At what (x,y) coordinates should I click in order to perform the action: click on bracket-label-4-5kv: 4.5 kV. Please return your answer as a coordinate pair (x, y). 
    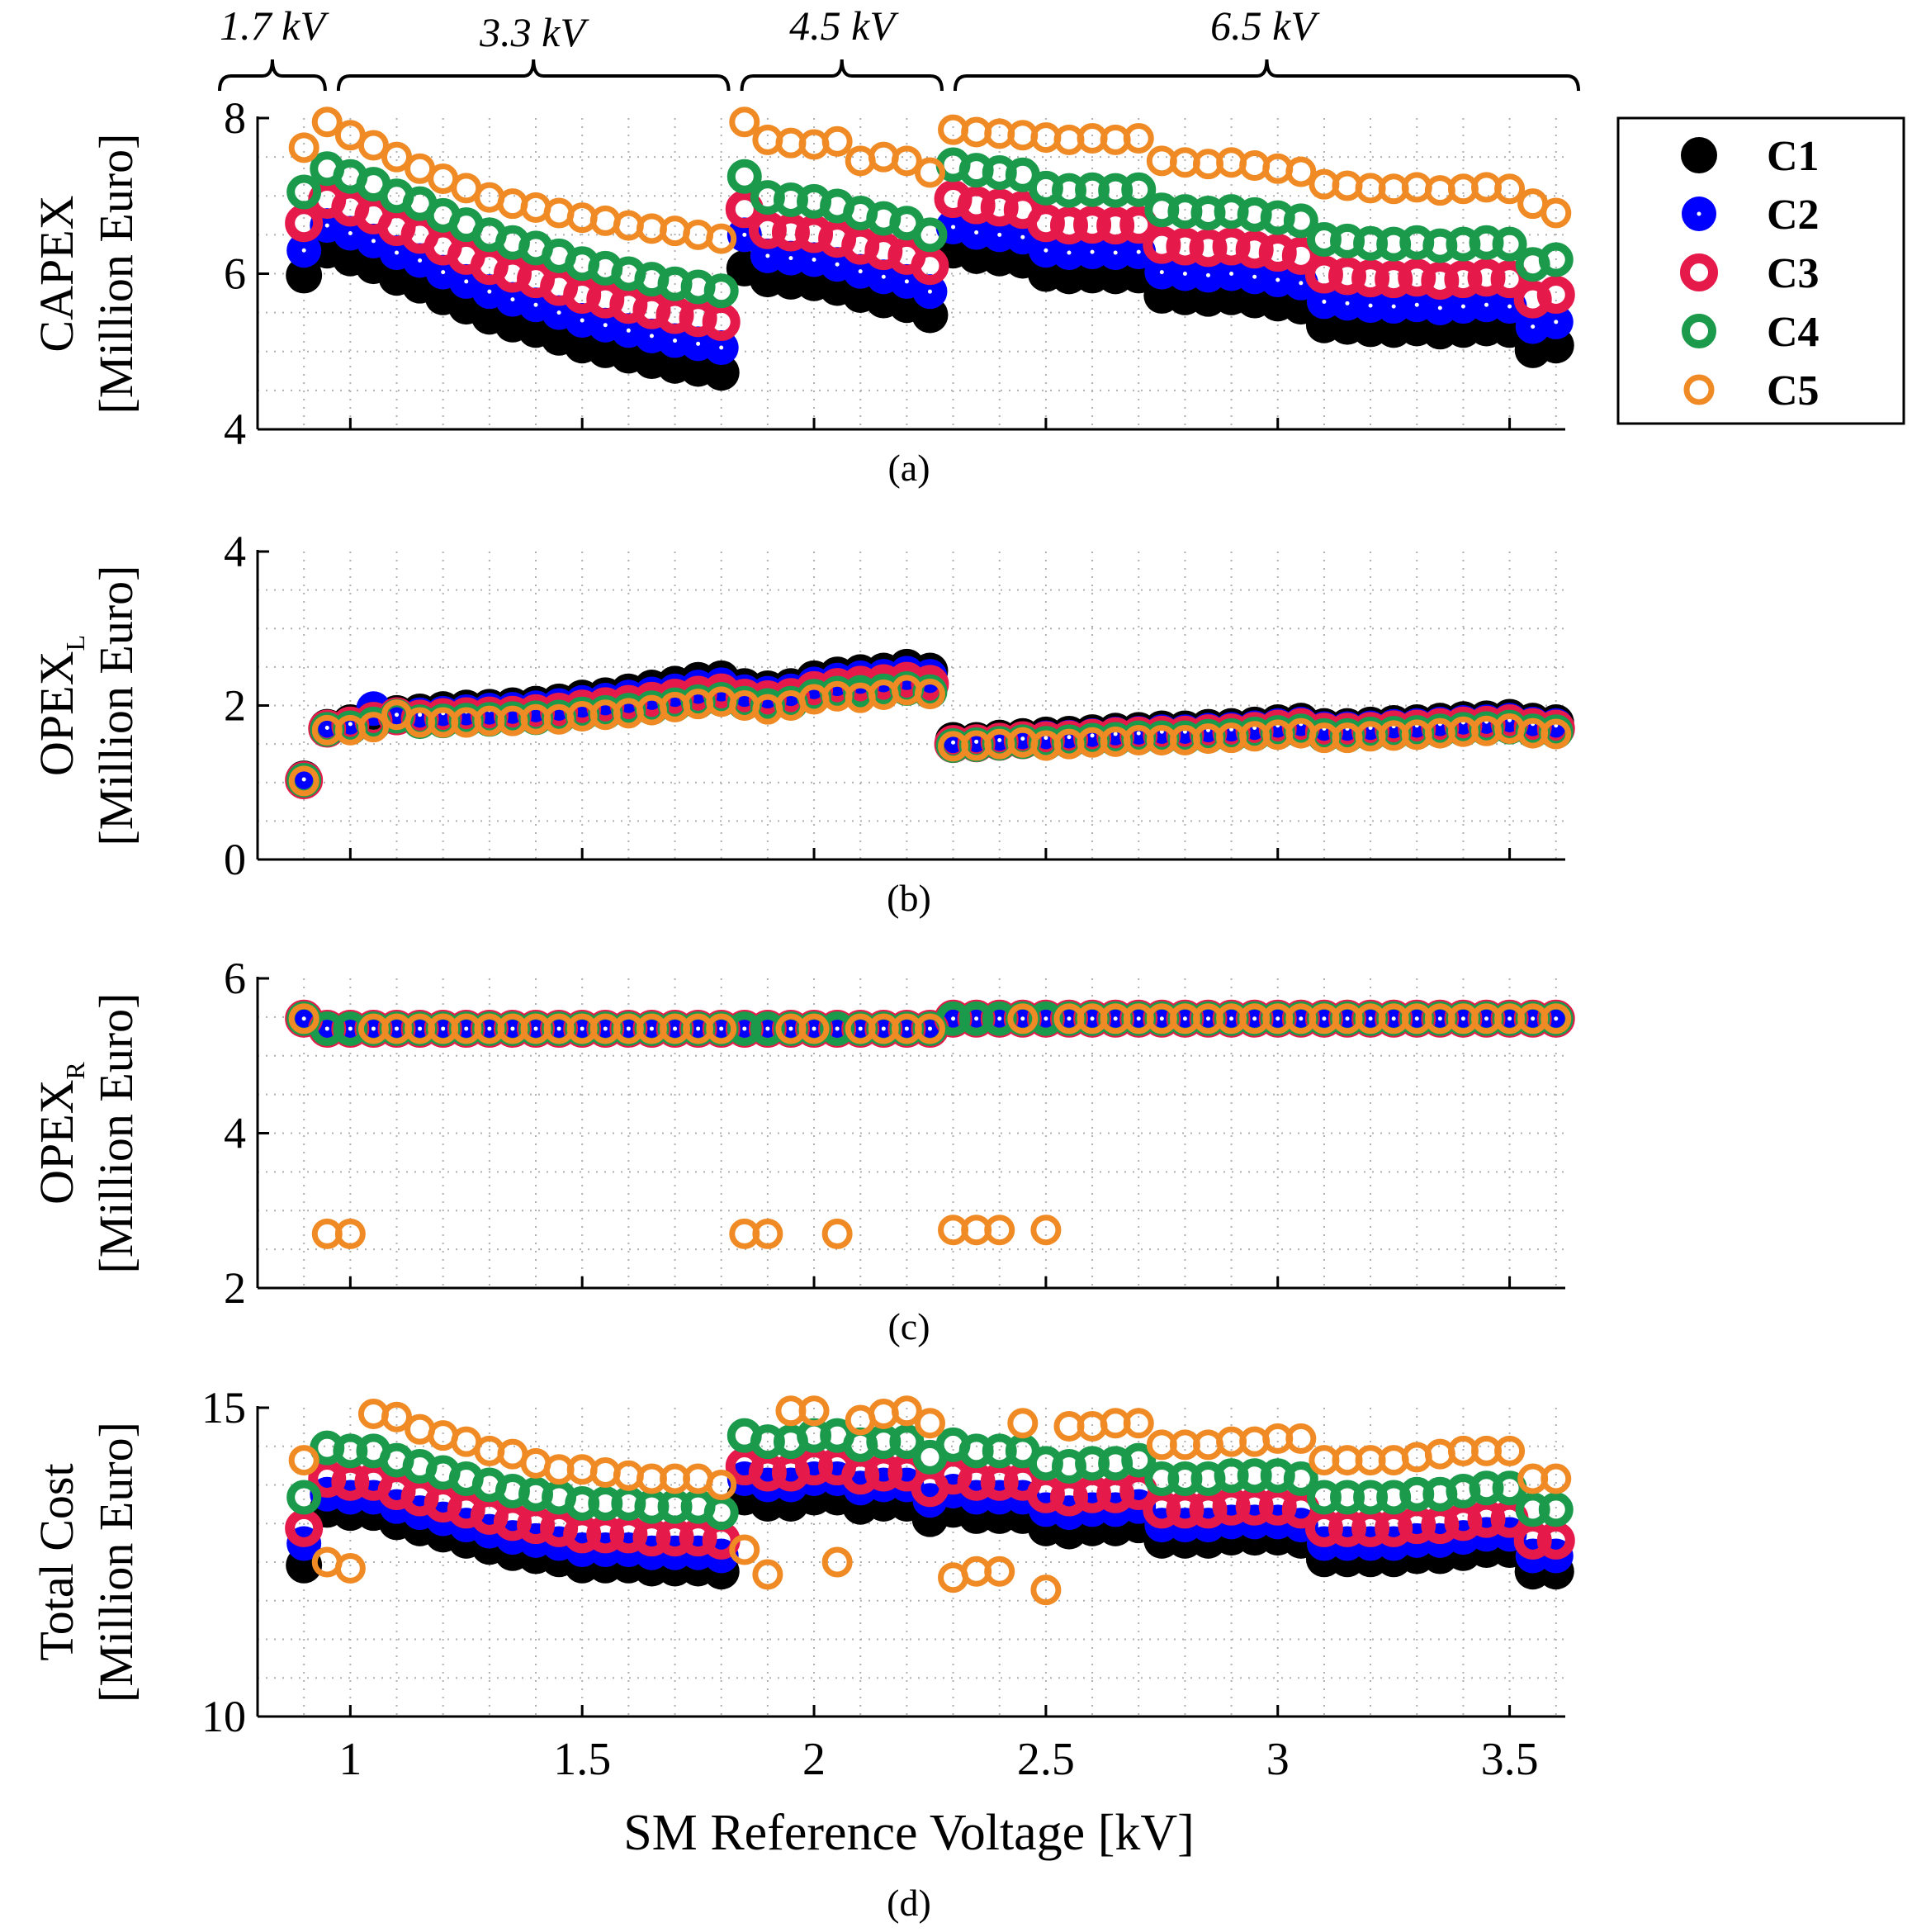
    Looking at the image, I should click on (844, 25).